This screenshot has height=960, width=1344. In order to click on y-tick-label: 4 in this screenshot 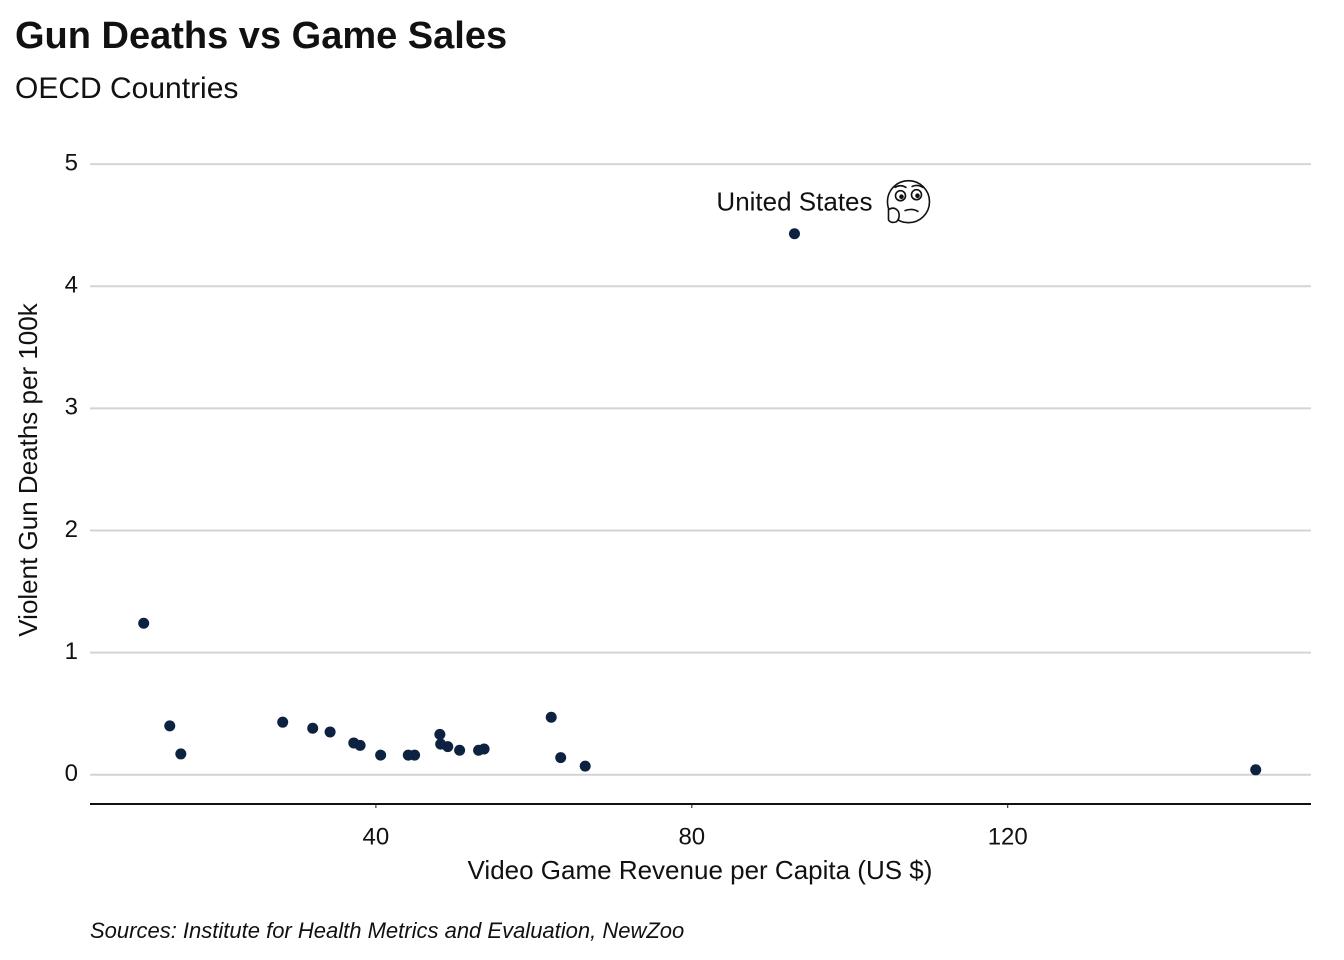, I will do `click(71, 285)`.